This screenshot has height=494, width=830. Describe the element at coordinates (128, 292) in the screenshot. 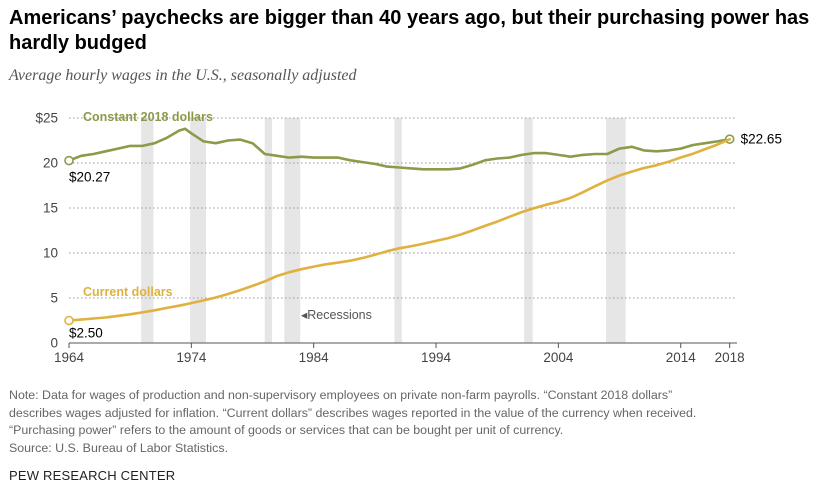

I see `series-name-label: Current dollars` at that location.